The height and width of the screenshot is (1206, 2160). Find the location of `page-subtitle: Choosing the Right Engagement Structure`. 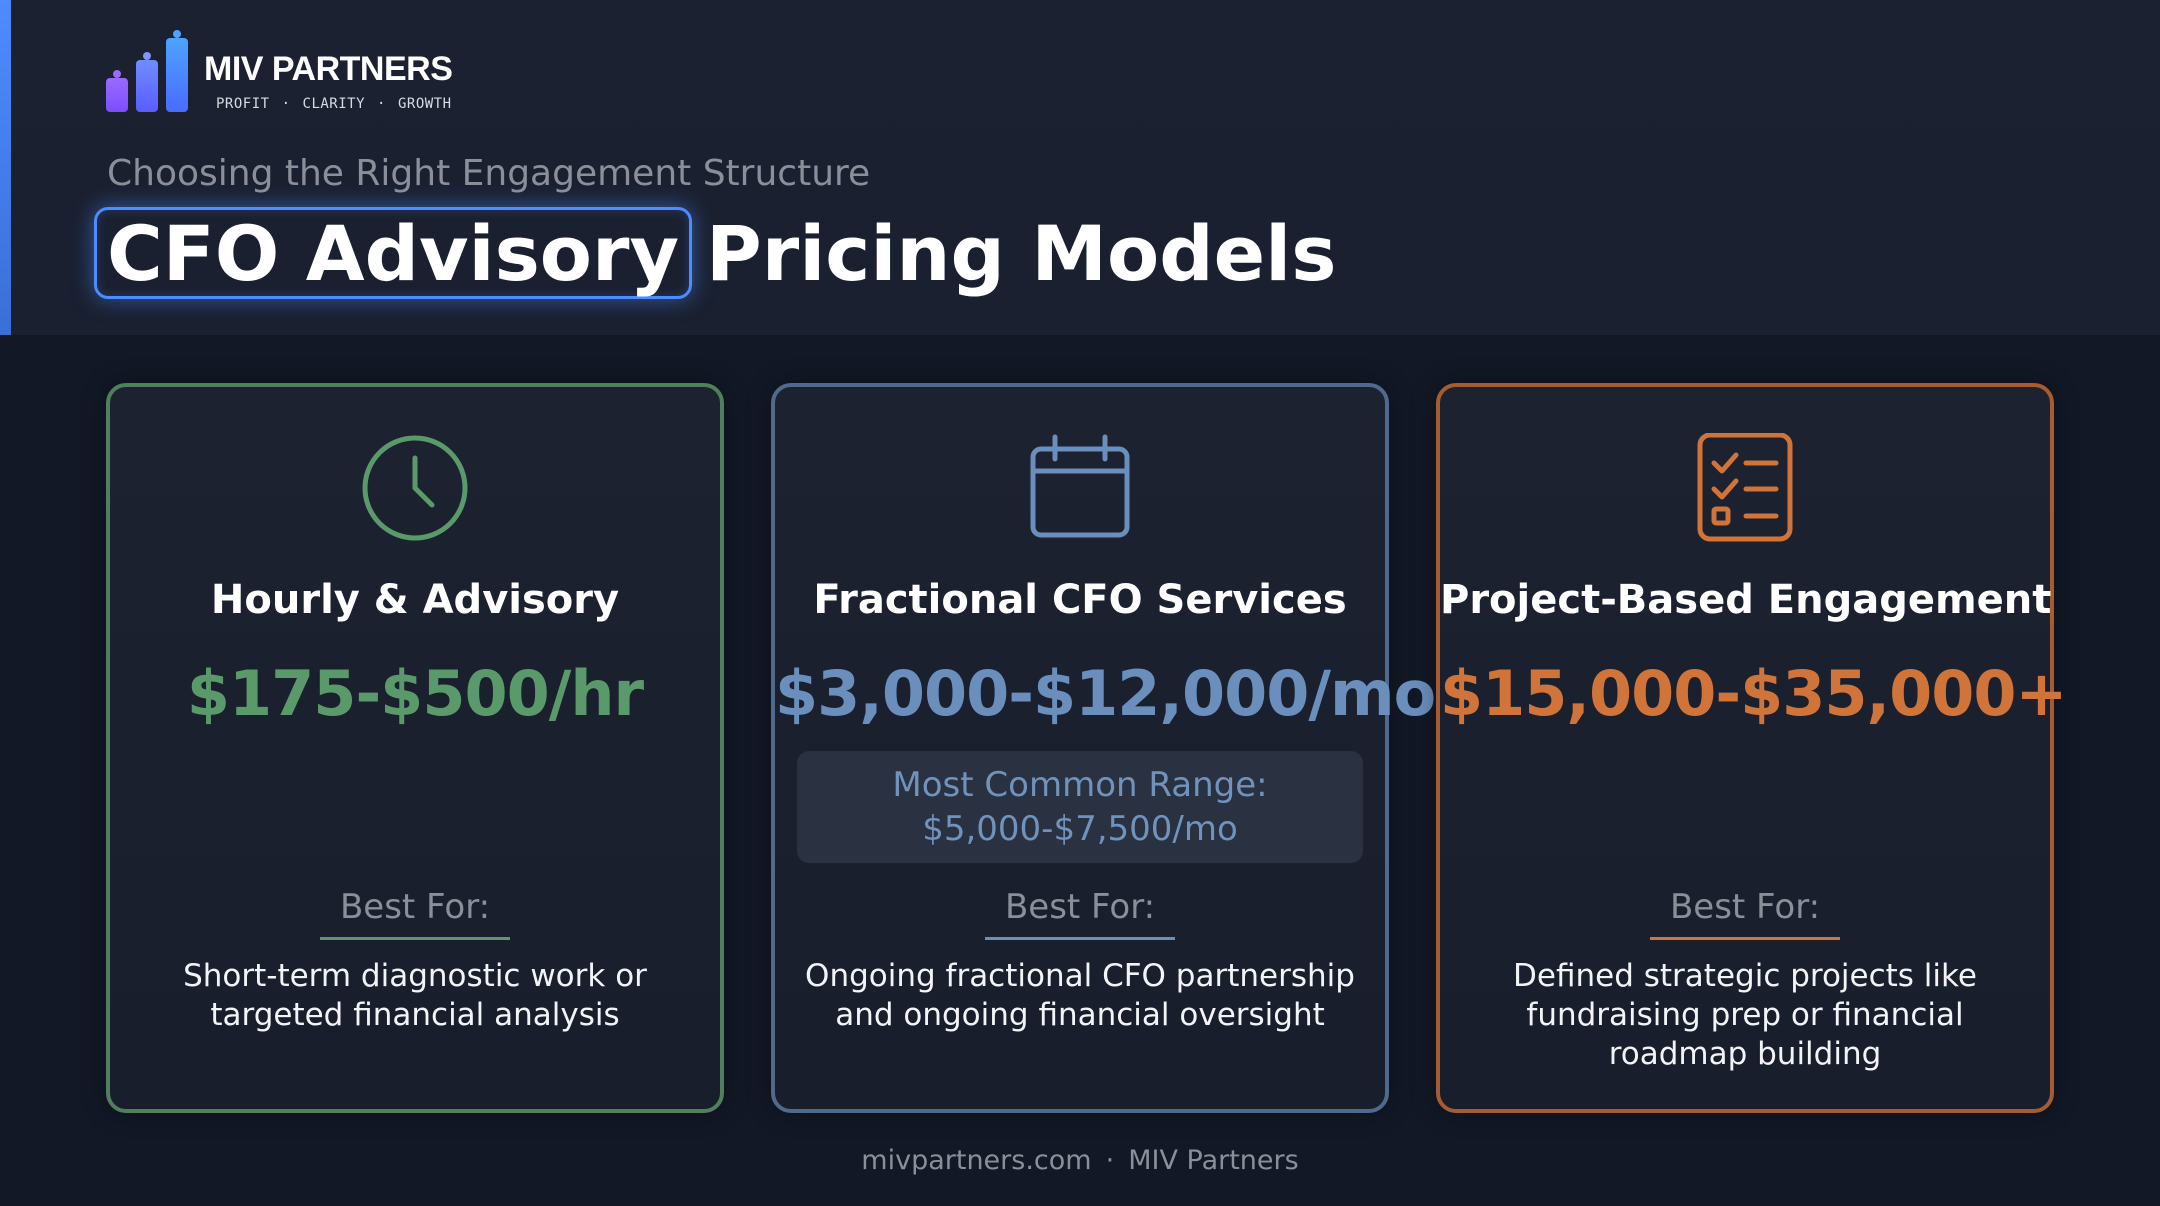

page-subtitle: Choosing the Right Engagement Structure is located at coordinates (489, 173).